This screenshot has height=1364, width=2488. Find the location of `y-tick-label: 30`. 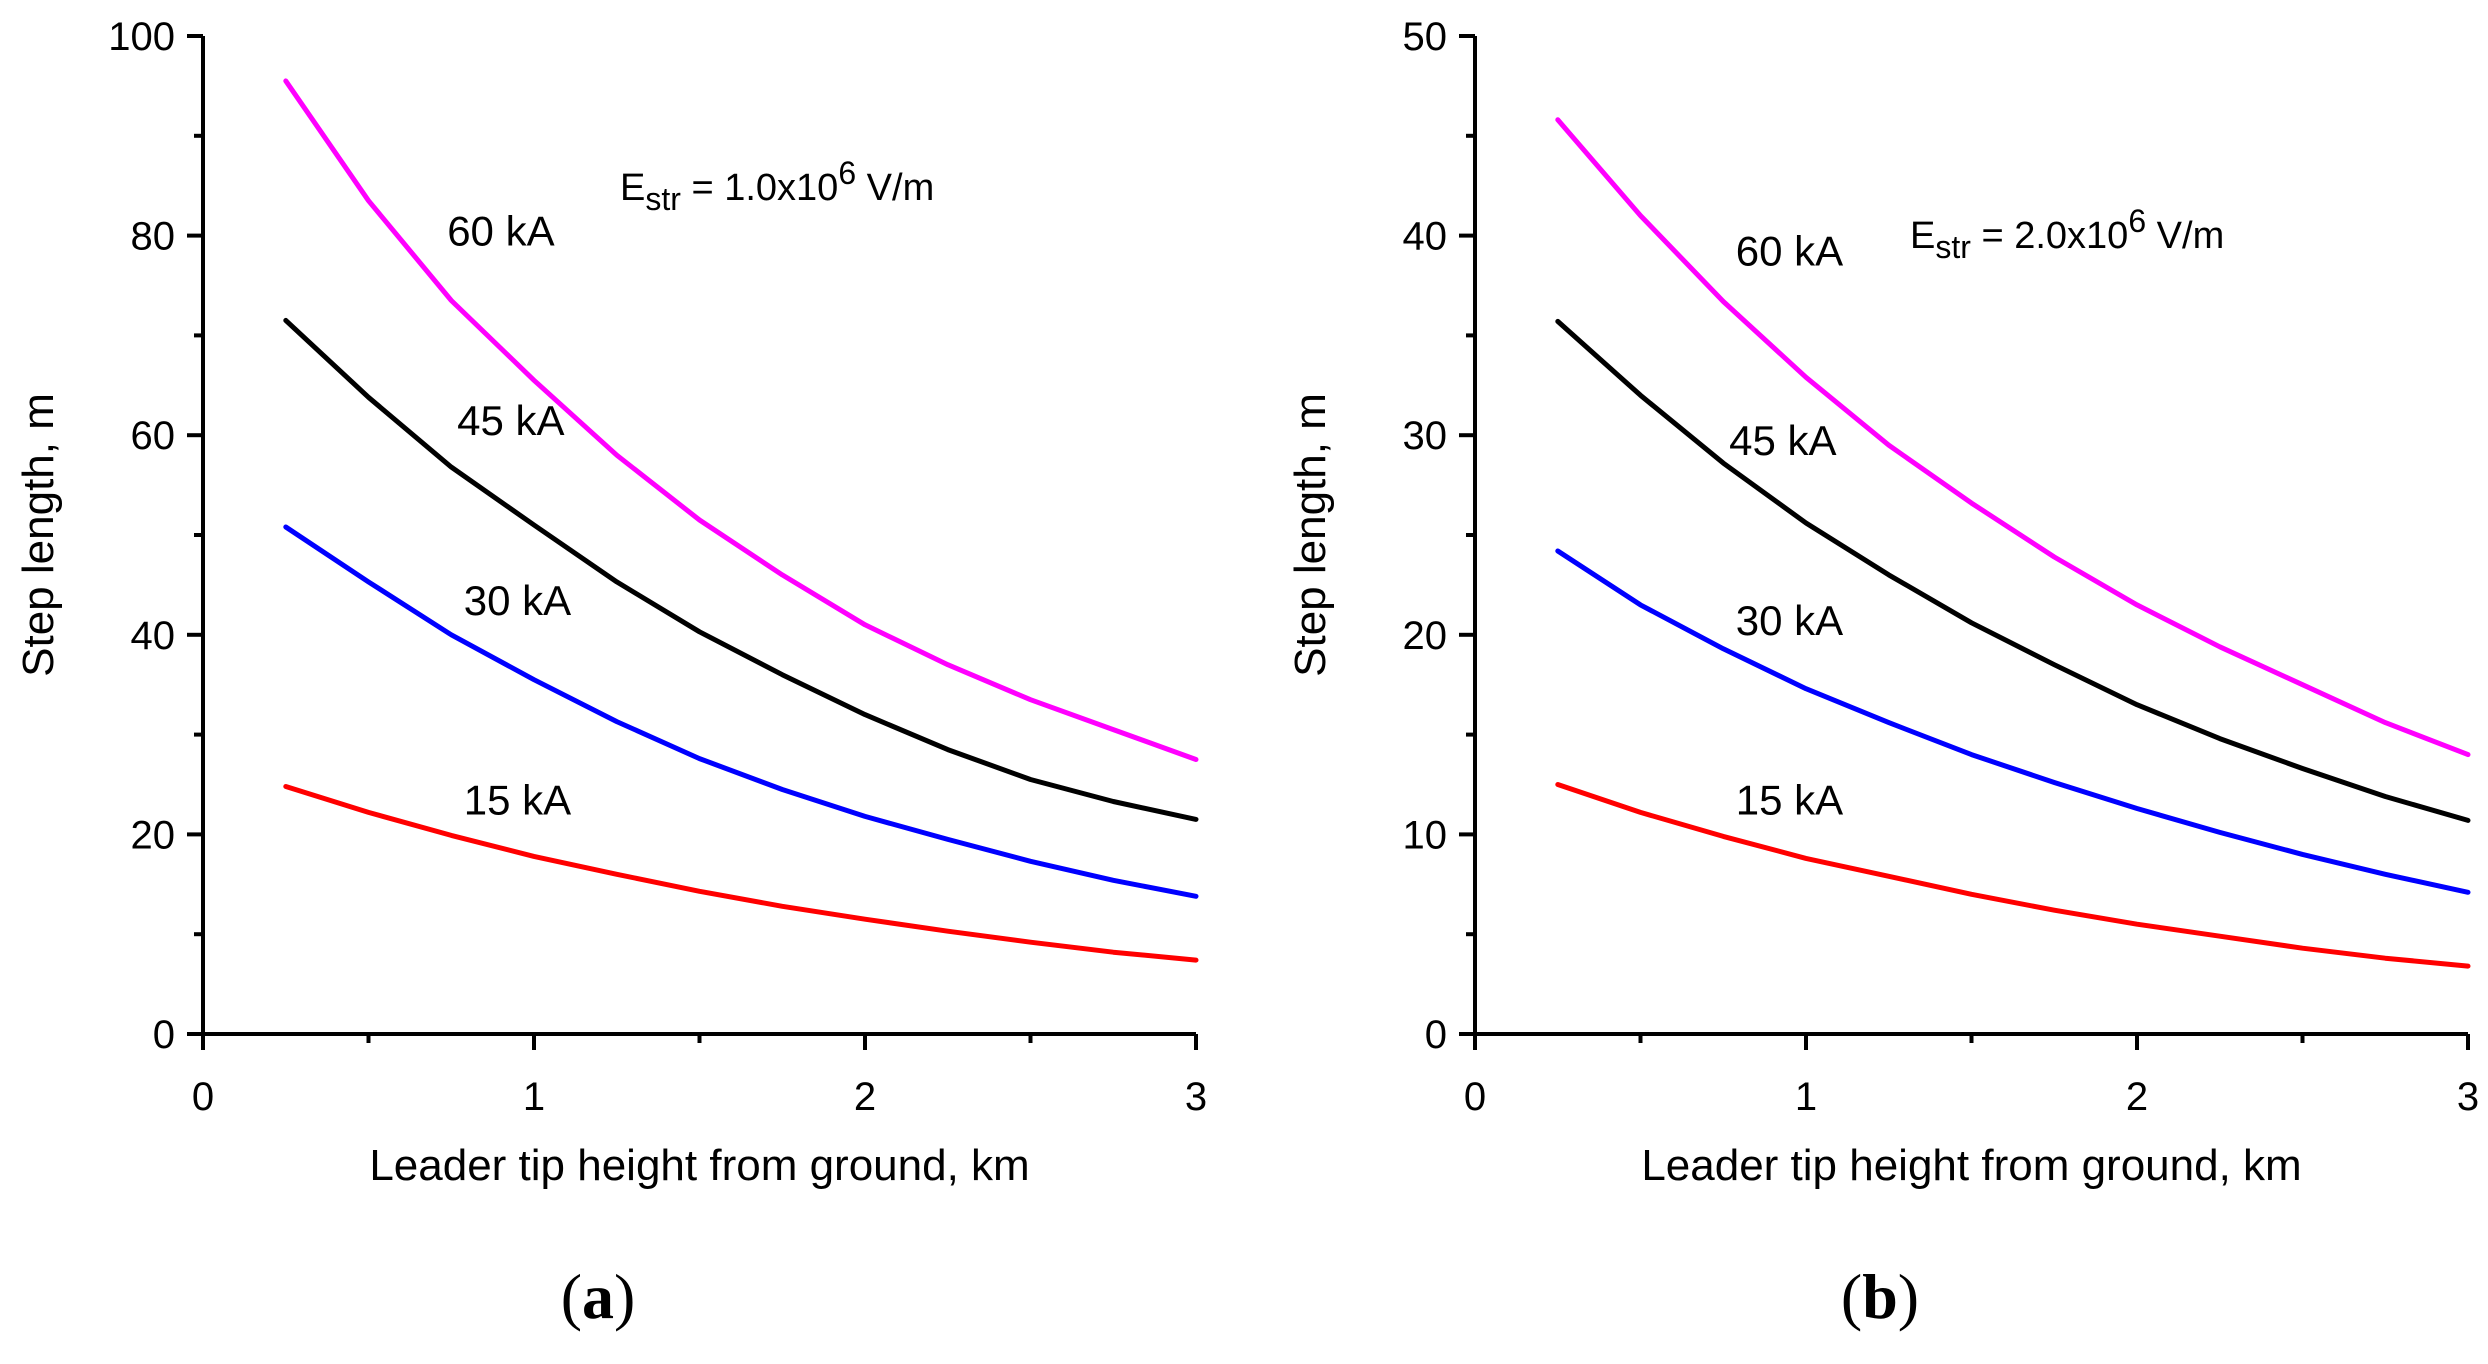

y-tick-label: 30 is located at coordinates (1425, 436).